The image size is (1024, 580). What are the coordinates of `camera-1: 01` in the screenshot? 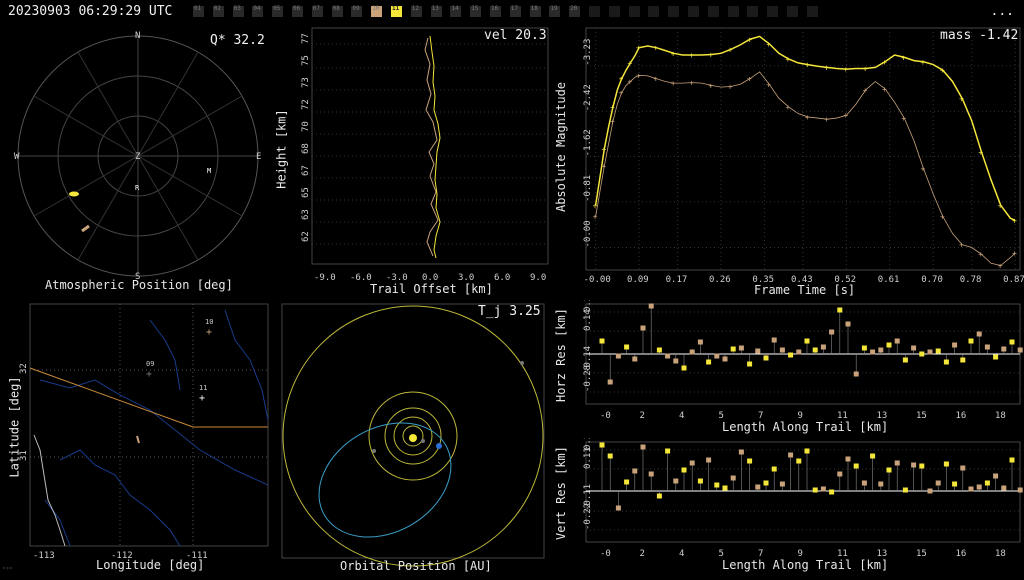 It's located at (198, 11).